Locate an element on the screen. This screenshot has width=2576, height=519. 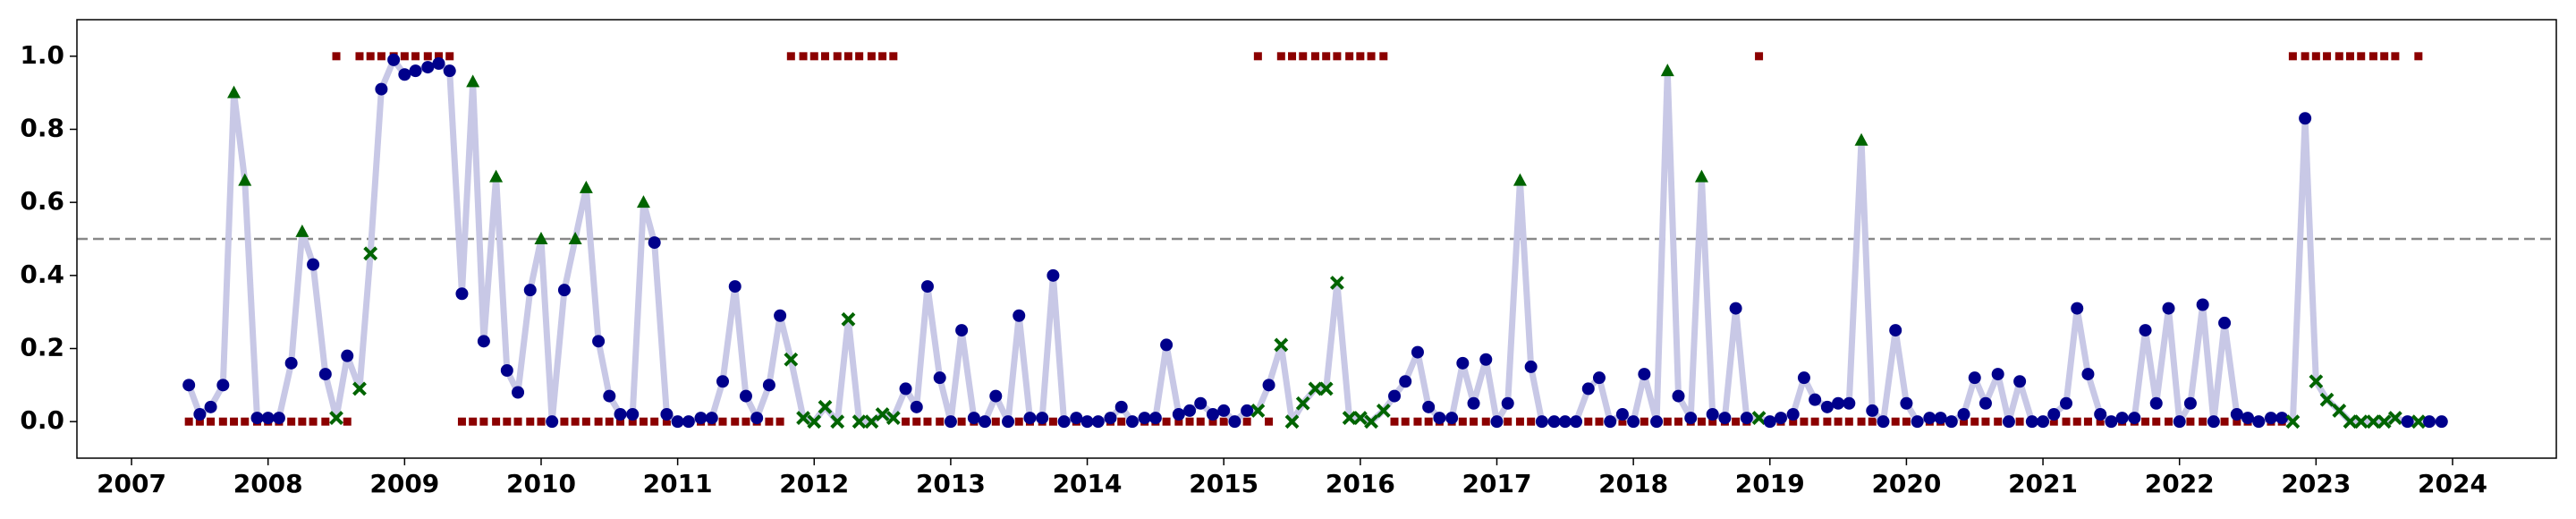
x-tick-label: 2020 is located at coordinates (1906, 483).